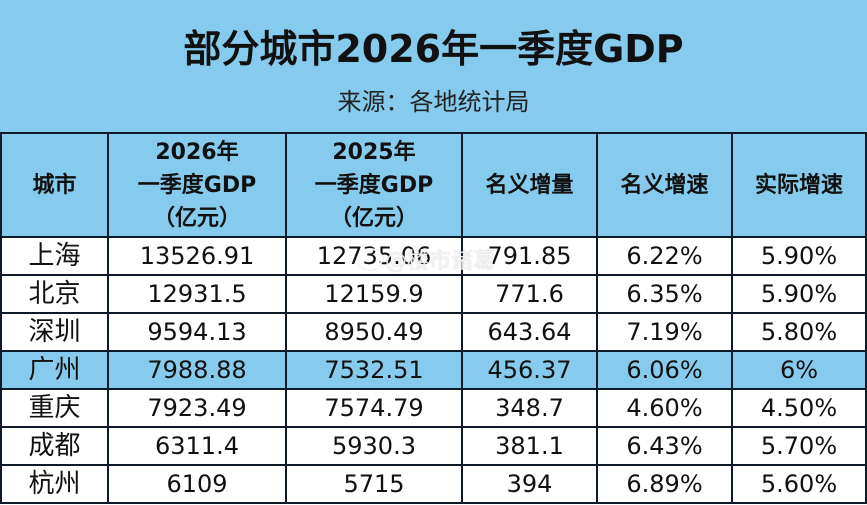 The image size is (867, 505). I want to click on city-cell: 北京, so click(54, 294).